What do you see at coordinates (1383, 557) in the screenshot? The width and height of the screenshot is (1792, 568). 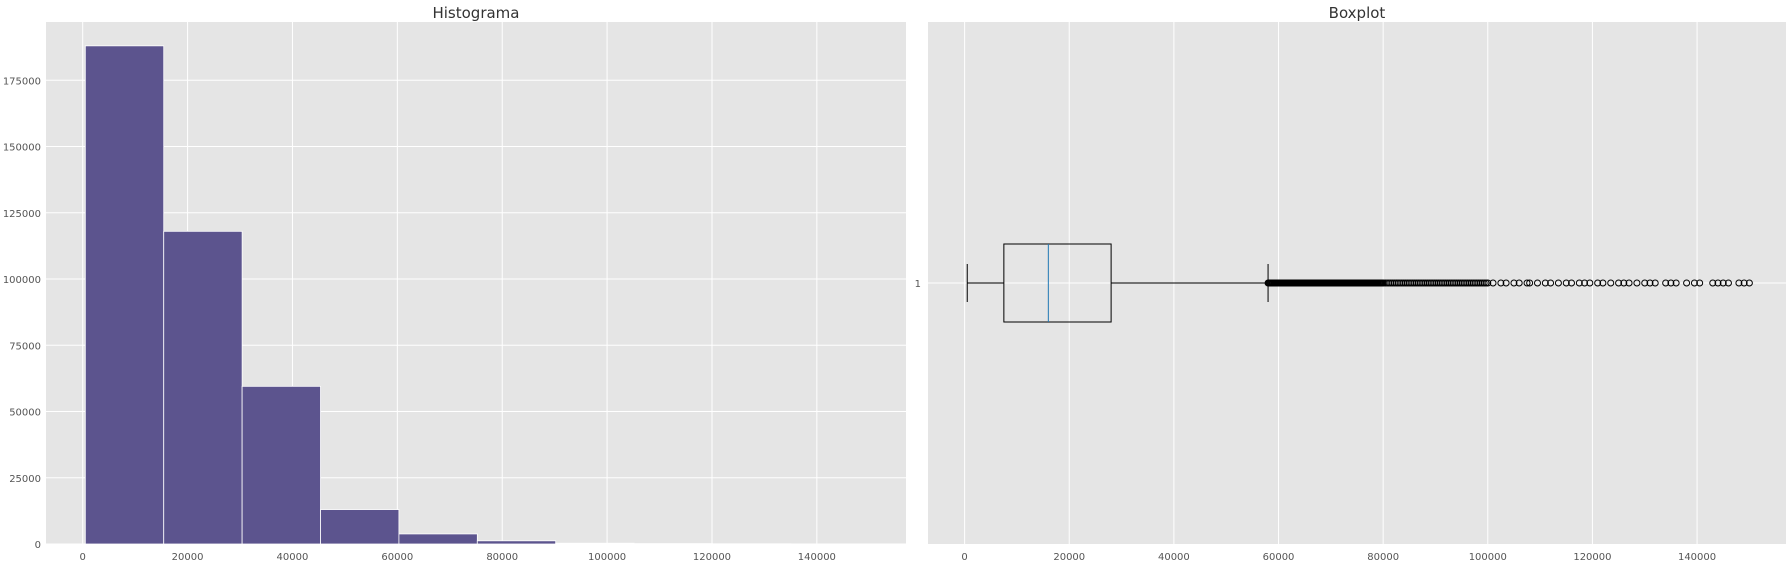 I see `boxplot-x-tick-label: 80000` at bounding box center [1383, 557].